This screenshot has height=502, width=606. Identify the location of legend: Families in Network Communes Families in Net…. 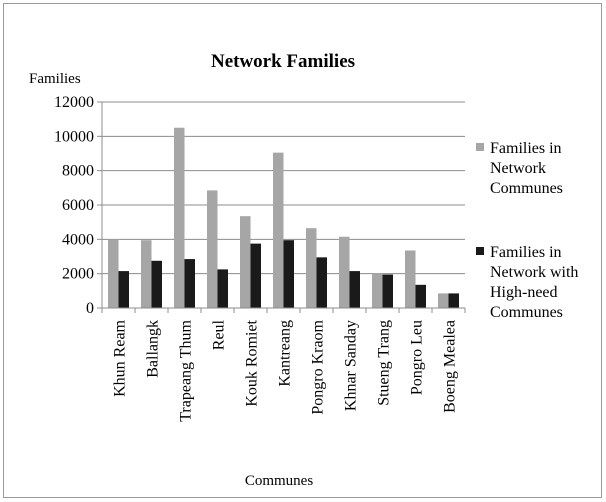
(527, 230).